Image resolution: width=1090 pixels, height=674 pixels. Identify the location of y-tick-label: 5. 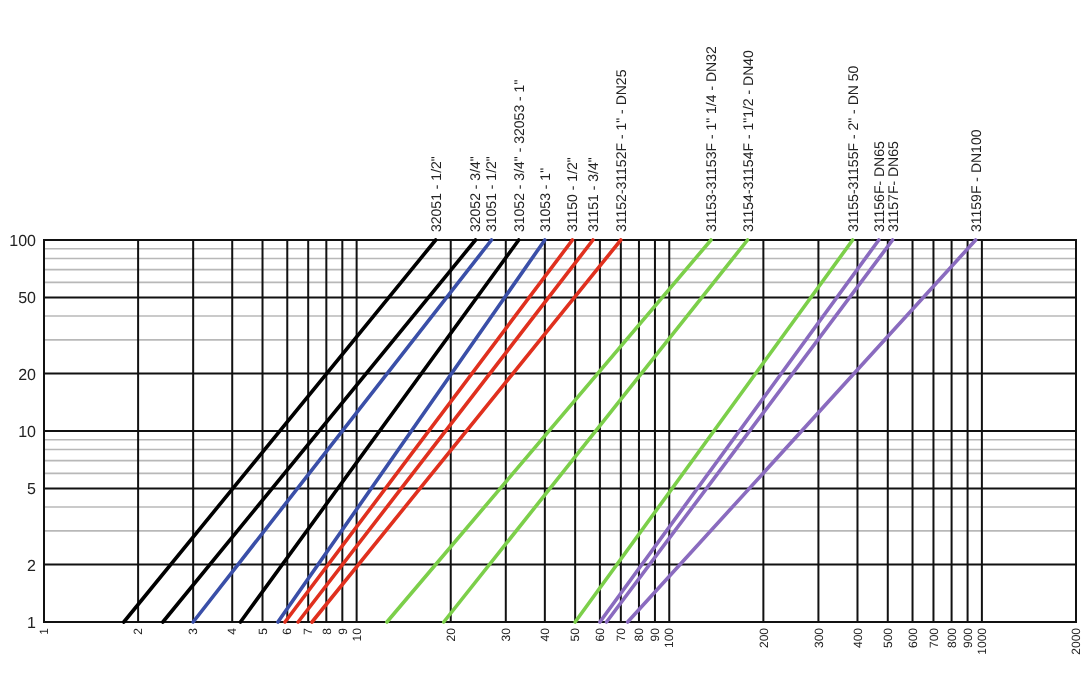
(32, 489).